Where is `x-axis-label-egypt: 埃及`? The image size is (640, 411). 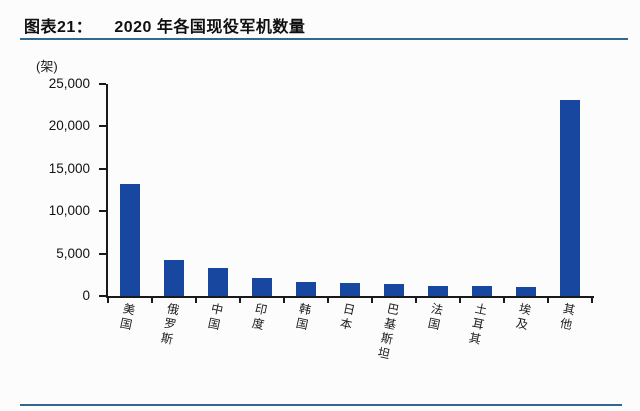 x-axis-label-egypt: 埃及 is located at coordinates (522, 317).